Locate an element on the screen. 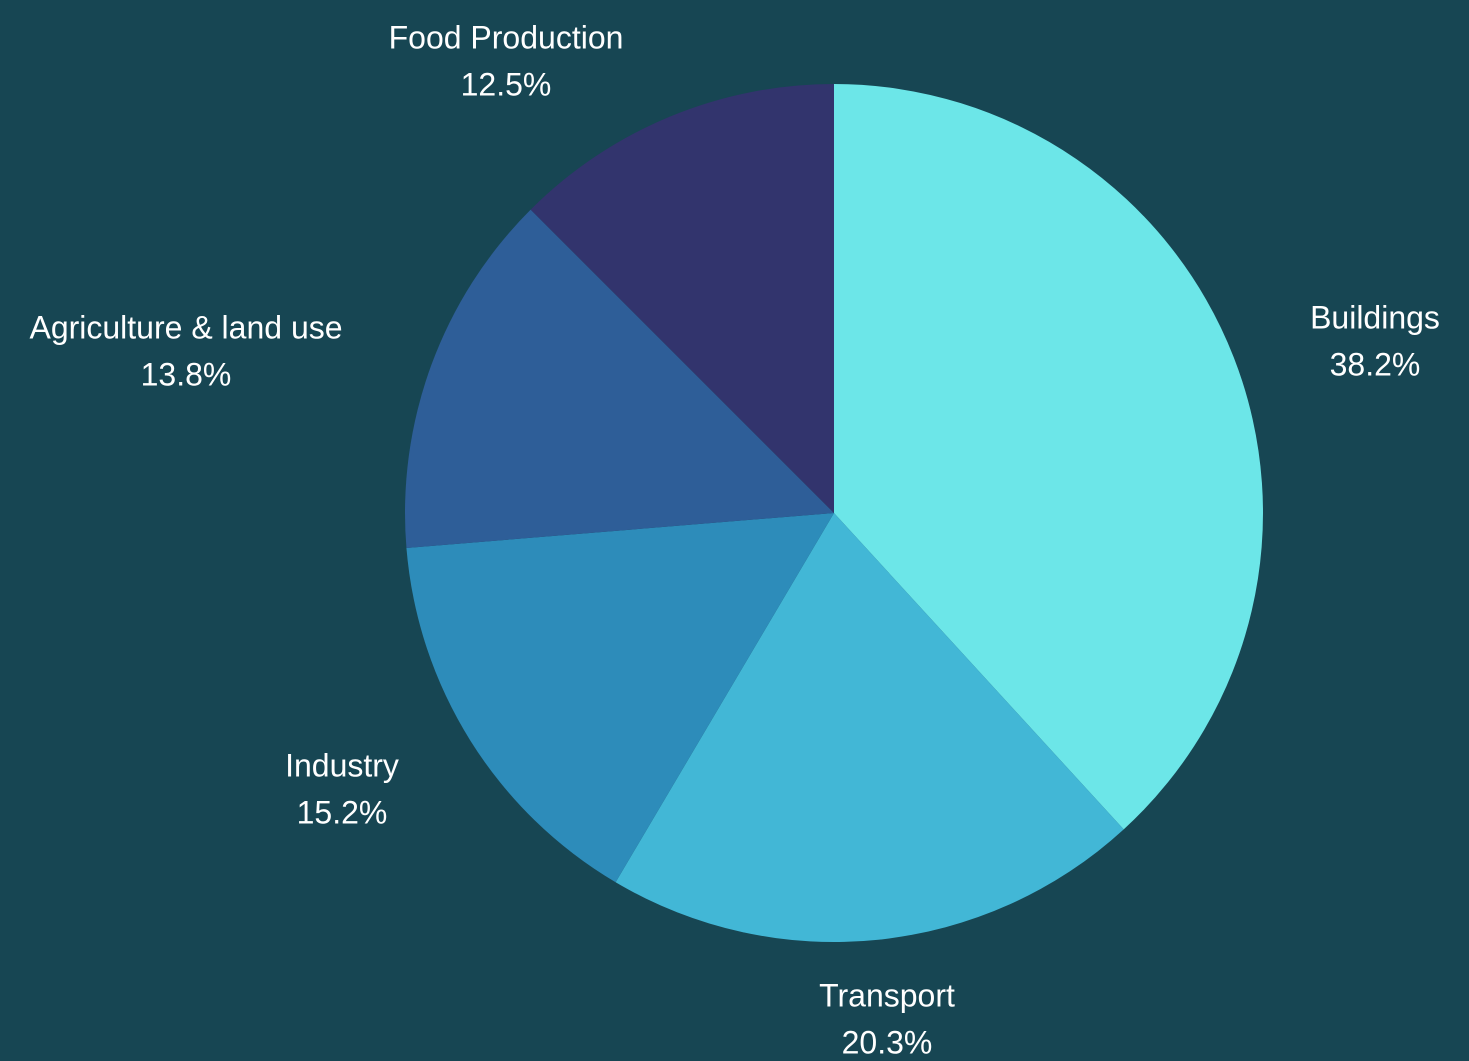  slice-category-label: Food Production is located at coordinates (506, 37).